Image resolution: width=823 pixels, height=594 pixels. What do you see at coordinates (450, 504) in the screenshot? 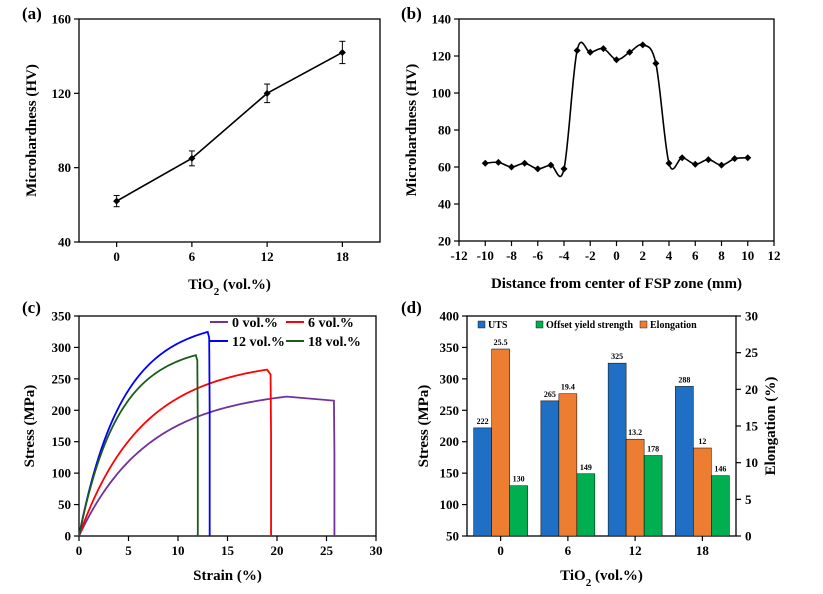
I see `d-ytick-1-label: 100` at bounding box center [450, 504].